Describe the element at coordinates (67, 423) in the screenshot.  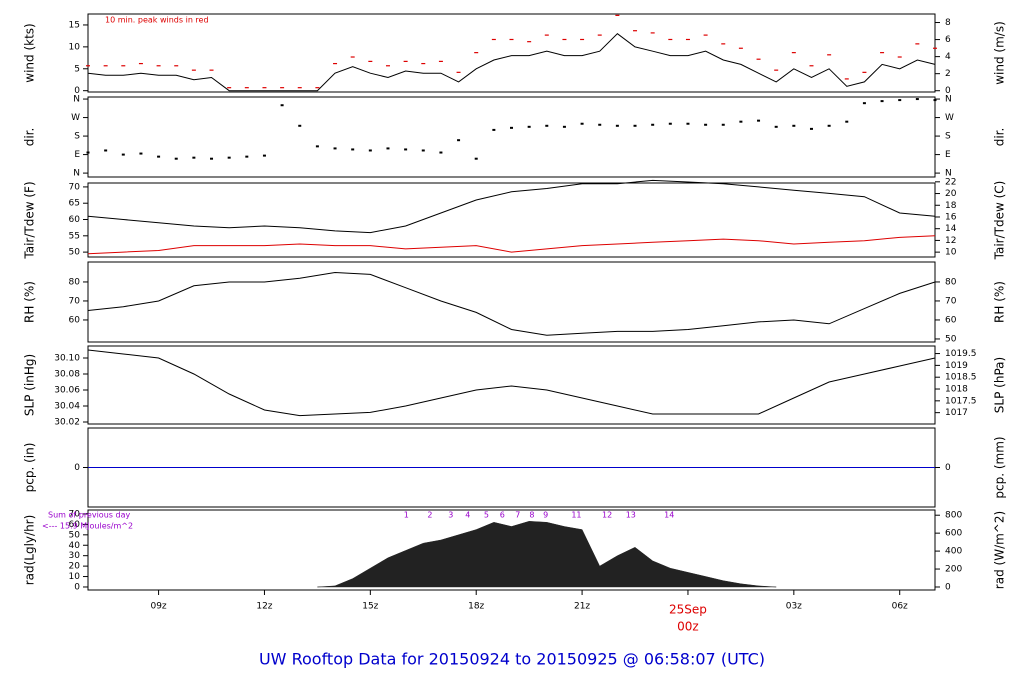
I see `y-tick-label: 30.02` at that location.